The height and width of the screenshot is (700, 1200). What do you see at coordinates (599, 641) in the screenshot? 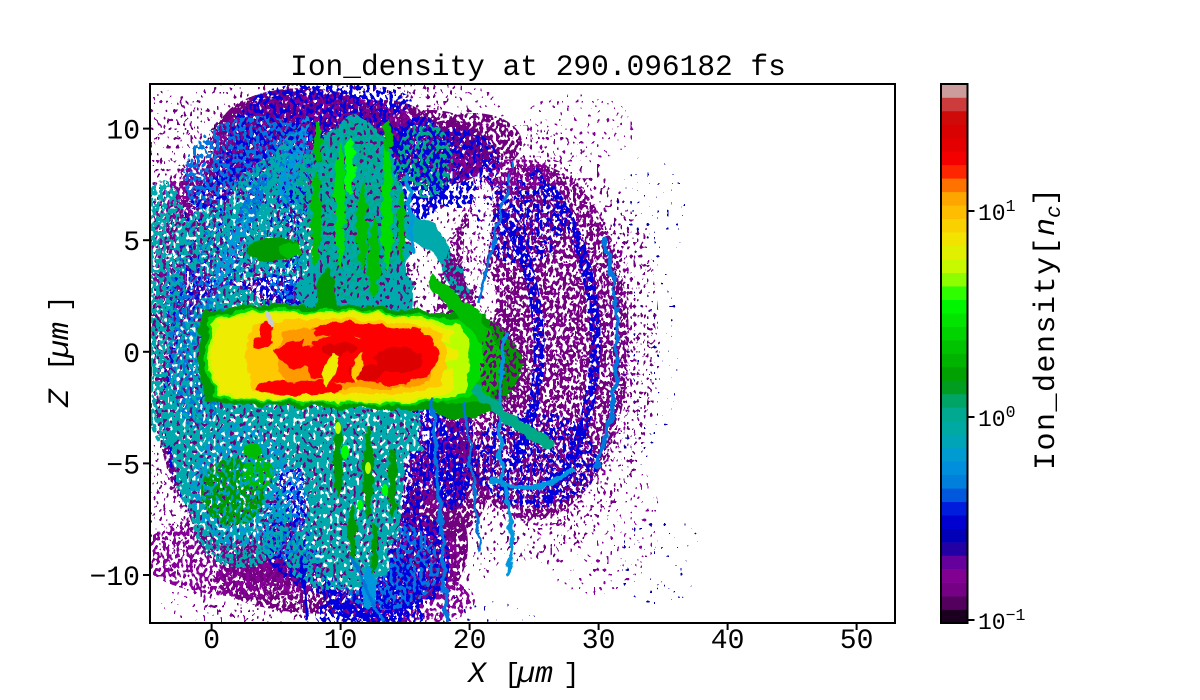
I see `svg-text: 30` at bounding box center [599, 641].